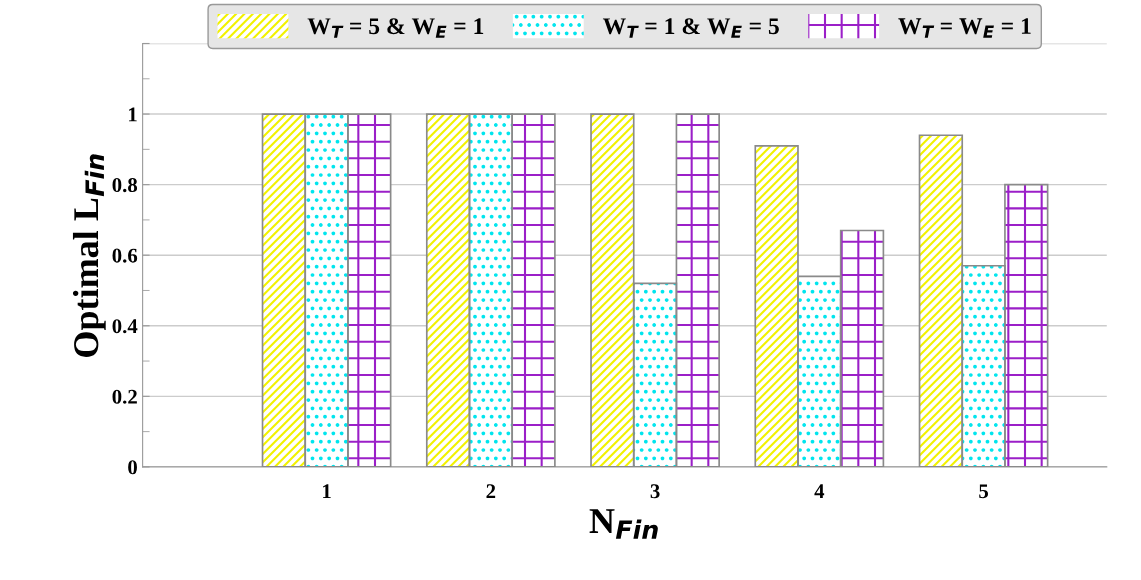 This screenshot has height=580, width=1141. Describe the element at coordinates (984, 491) in the screenshot. I see `x-tick-label: 5` at that location.